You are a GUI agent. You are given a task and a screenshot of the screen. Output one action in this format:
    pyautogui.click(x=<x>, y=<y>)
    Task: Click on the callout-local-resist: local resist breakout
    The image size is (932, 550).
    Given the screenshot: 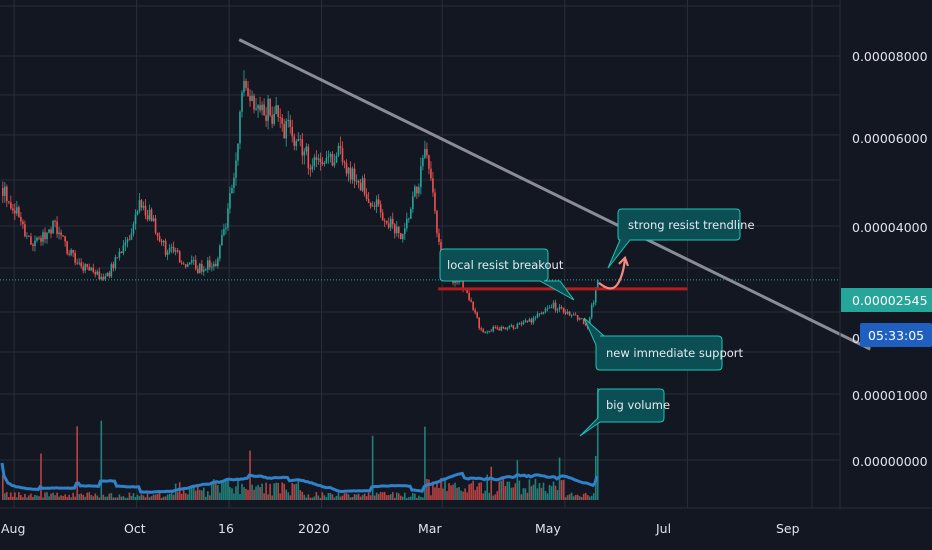 What is the action you would take?
    pyautogui.click(x=507, y=274)
    